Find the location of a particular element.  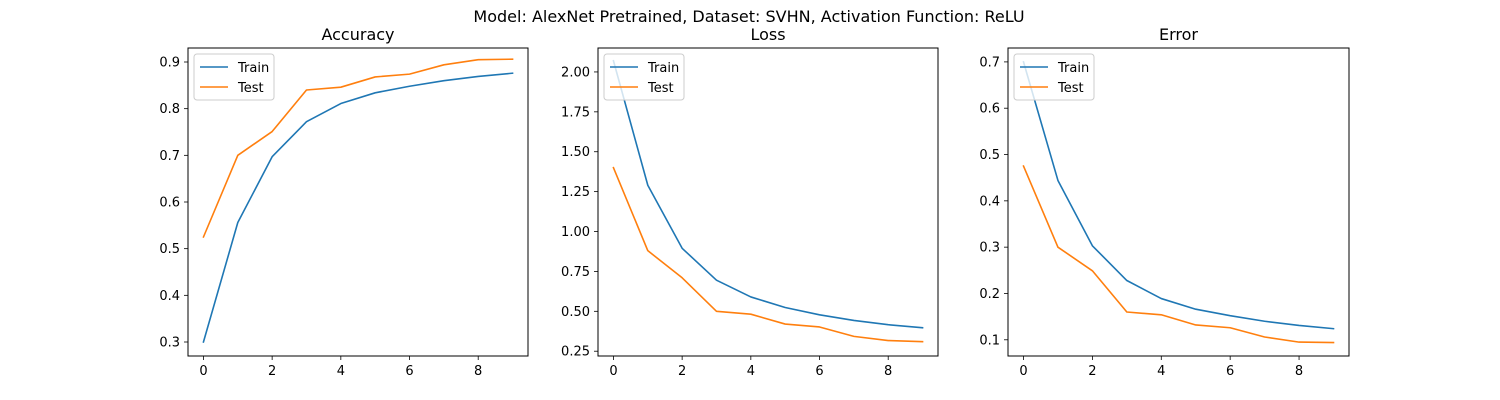

accuracy-legend-label-test: Test is located at coordinates (250, 88).